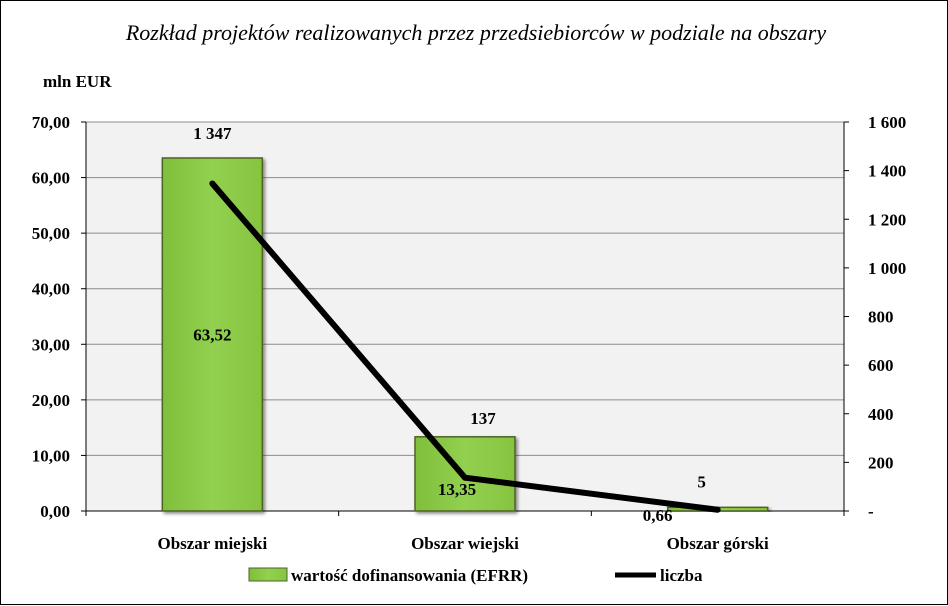  What do you see at coordinates (718, 543) in the screenshot?
I see `category-label: Obszar górski` at bounding box center [718, 543].